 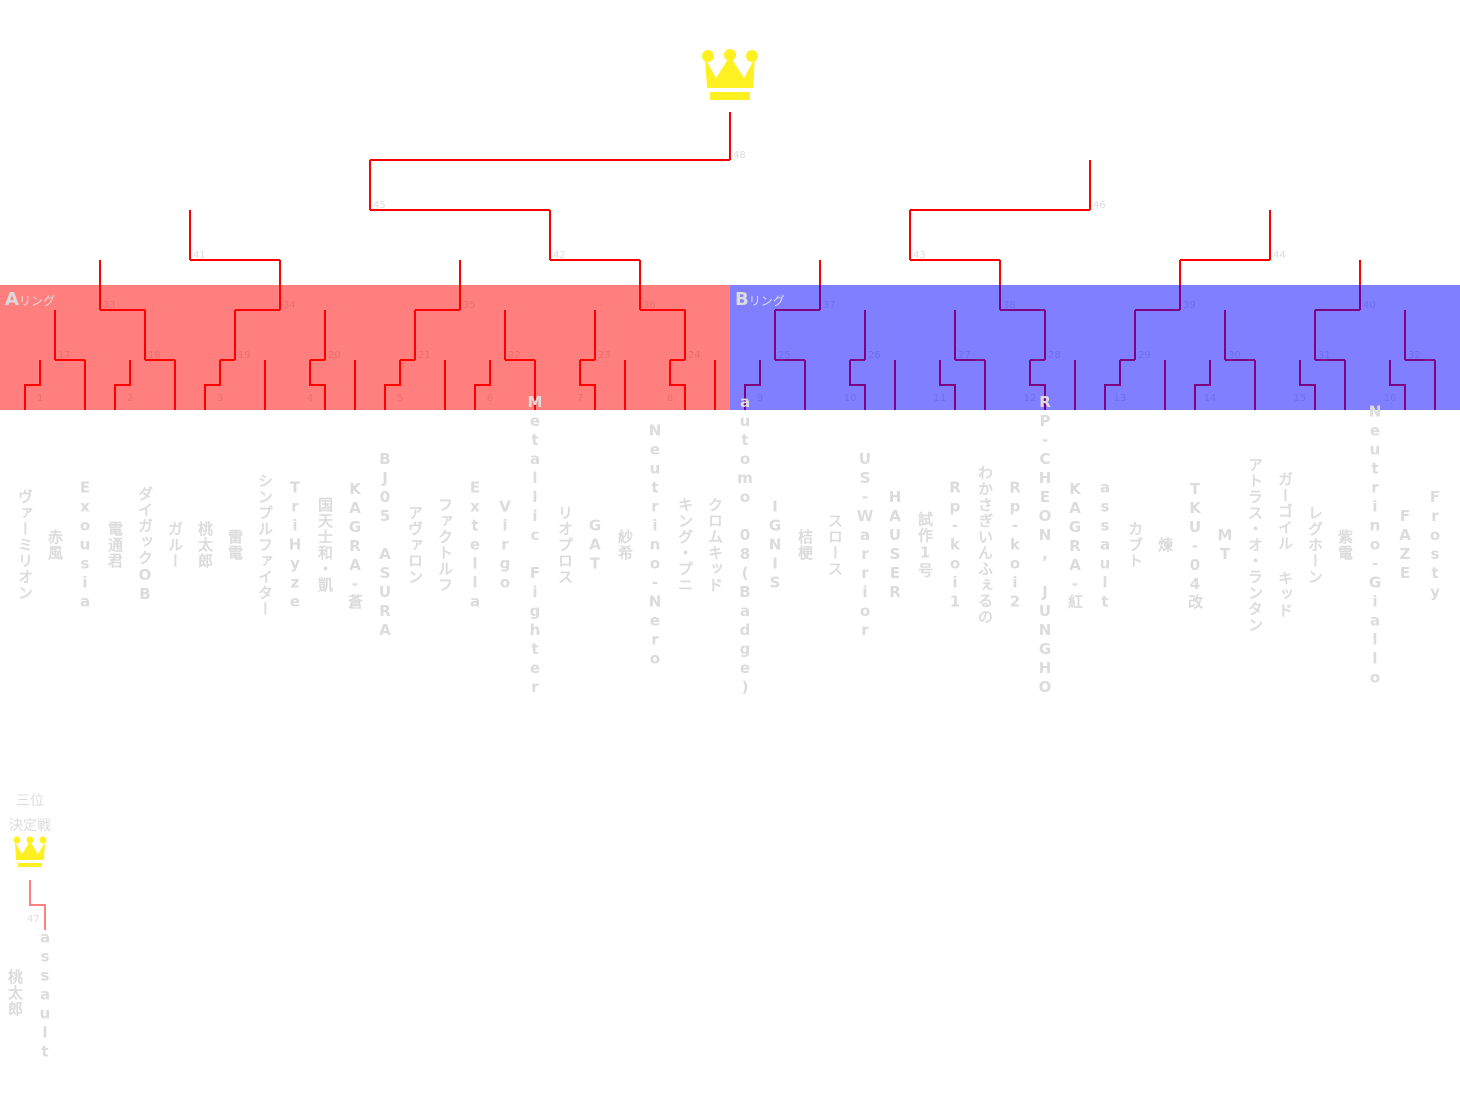 I want to click on match-label-44: 44, so click(x=1279, y=255).